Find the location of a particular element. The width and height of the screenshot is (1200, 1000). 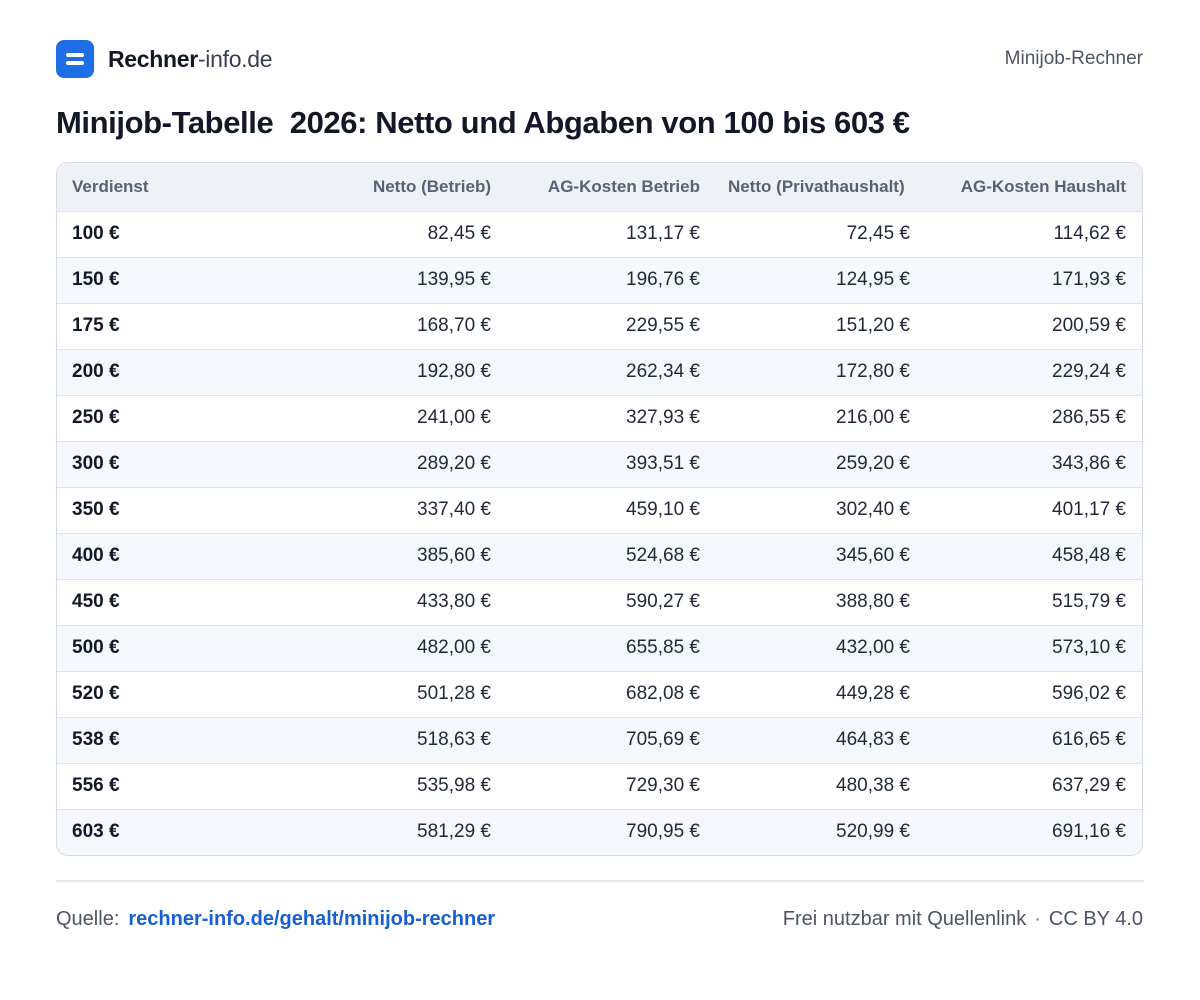

brand-name-strong: Rechner is located at coordinates (153, 58).